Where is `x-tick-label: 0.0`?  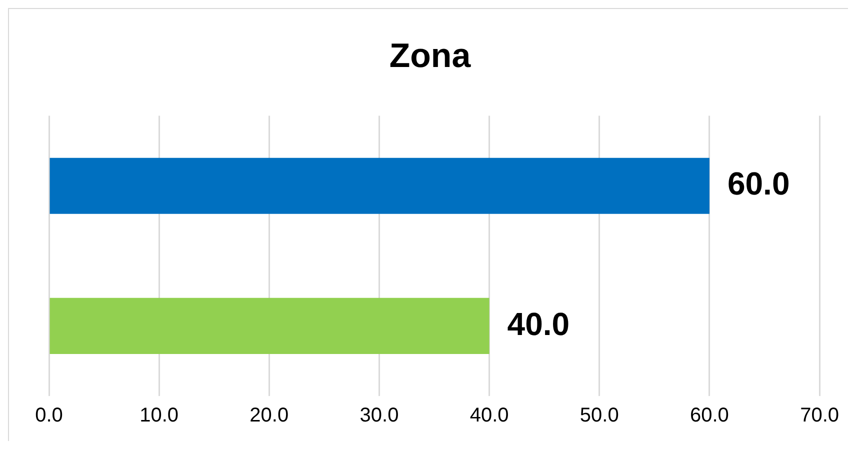 x-tick-label: 0.0 is located at coordinates (49, 415).